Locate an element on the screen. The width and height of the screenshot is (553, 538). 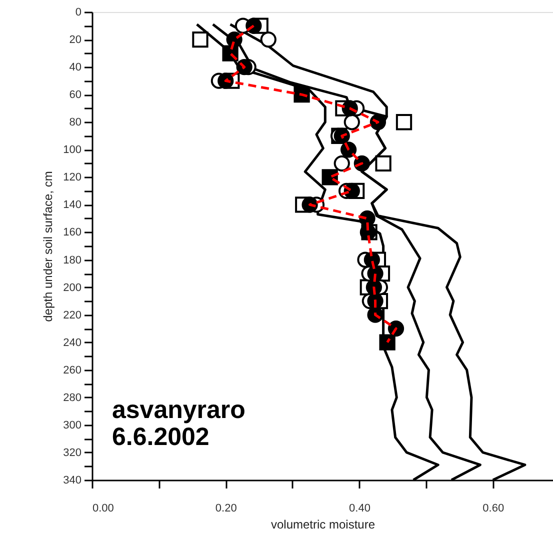
y-tick-label: 60 is located at coordinates (75, 95).